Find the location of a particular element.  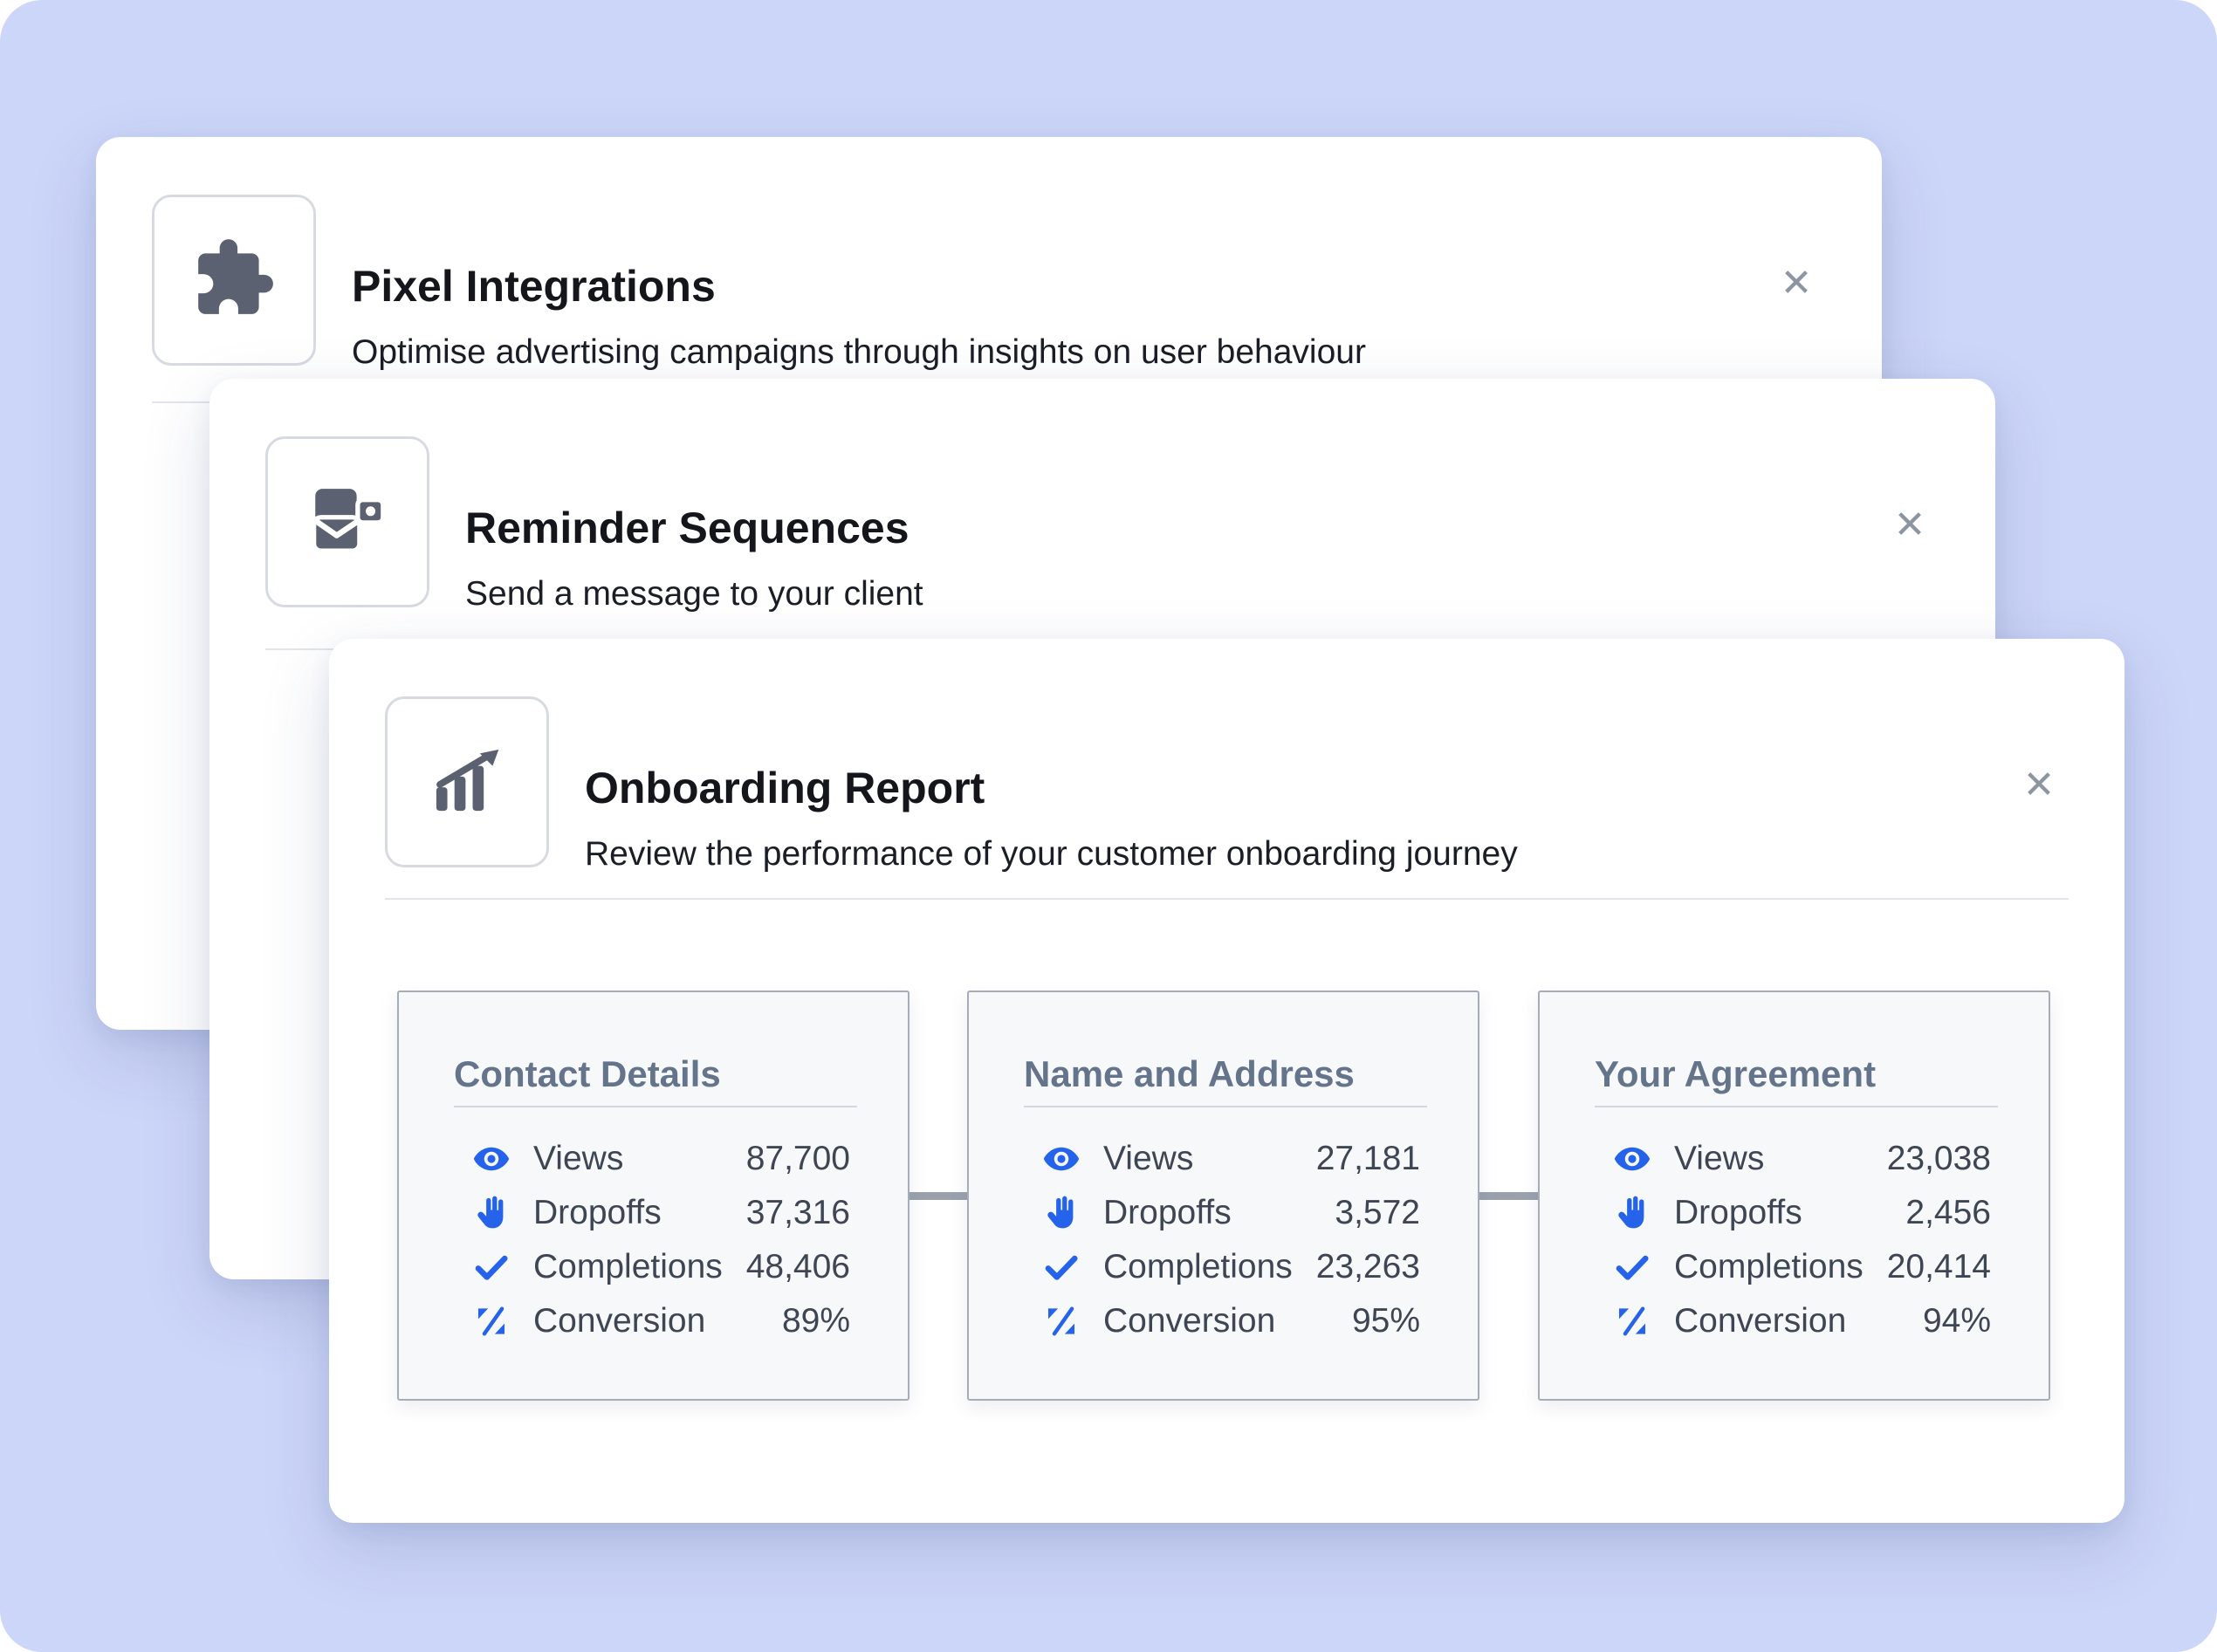

card-subtitle: Send a message to your client is located at coordinates (694, 594).